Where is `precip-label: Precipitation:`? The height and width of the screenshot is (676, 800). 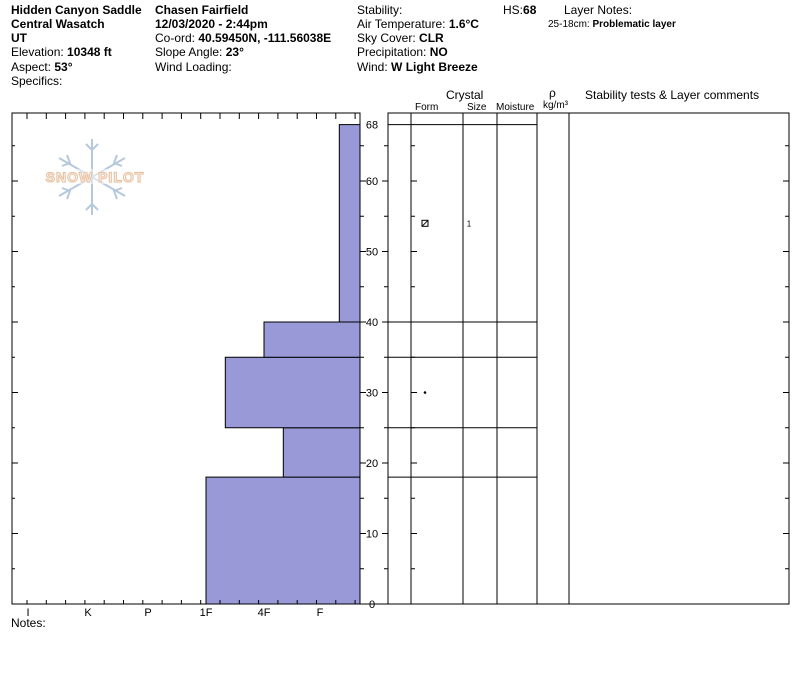 precip-label: Precipitation: is located at coordinates (392, 52).